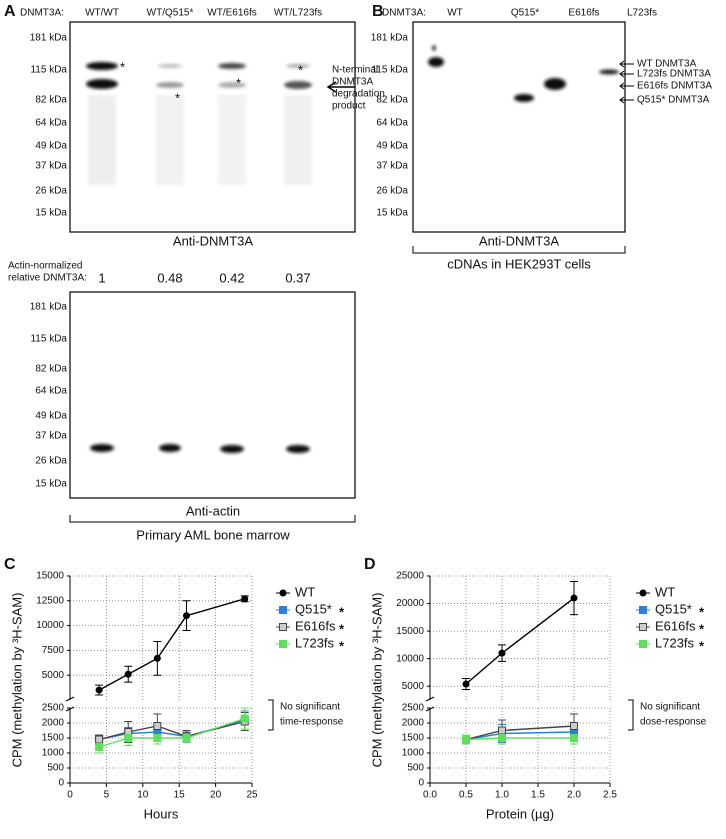 This screenshot has width=726, height=839. What do you see at coordinates (231, 13) in the screenshot?
I see `lane-label: WT/E616fs` at bounding box center [231, 13].